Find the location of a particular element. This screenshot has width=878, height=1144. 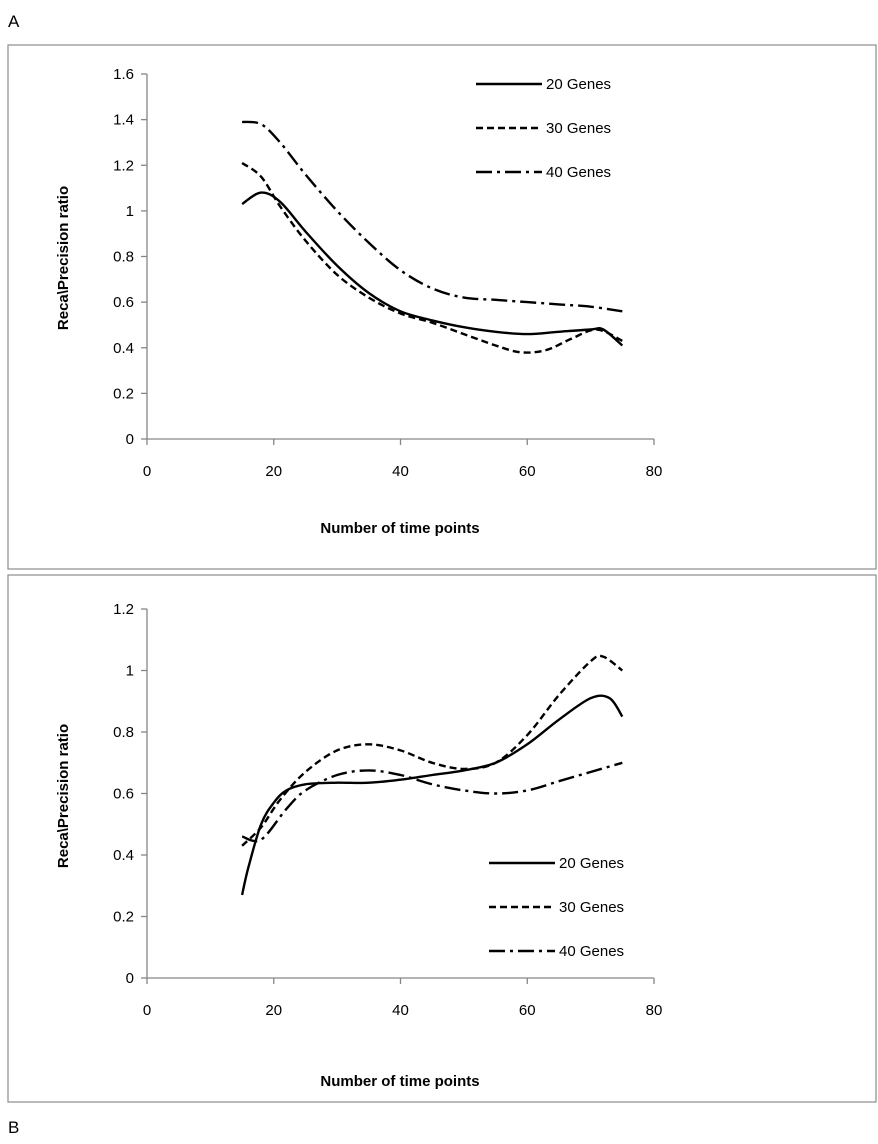

y-tick-label: 1.4 is located at coordinates (123, 120).